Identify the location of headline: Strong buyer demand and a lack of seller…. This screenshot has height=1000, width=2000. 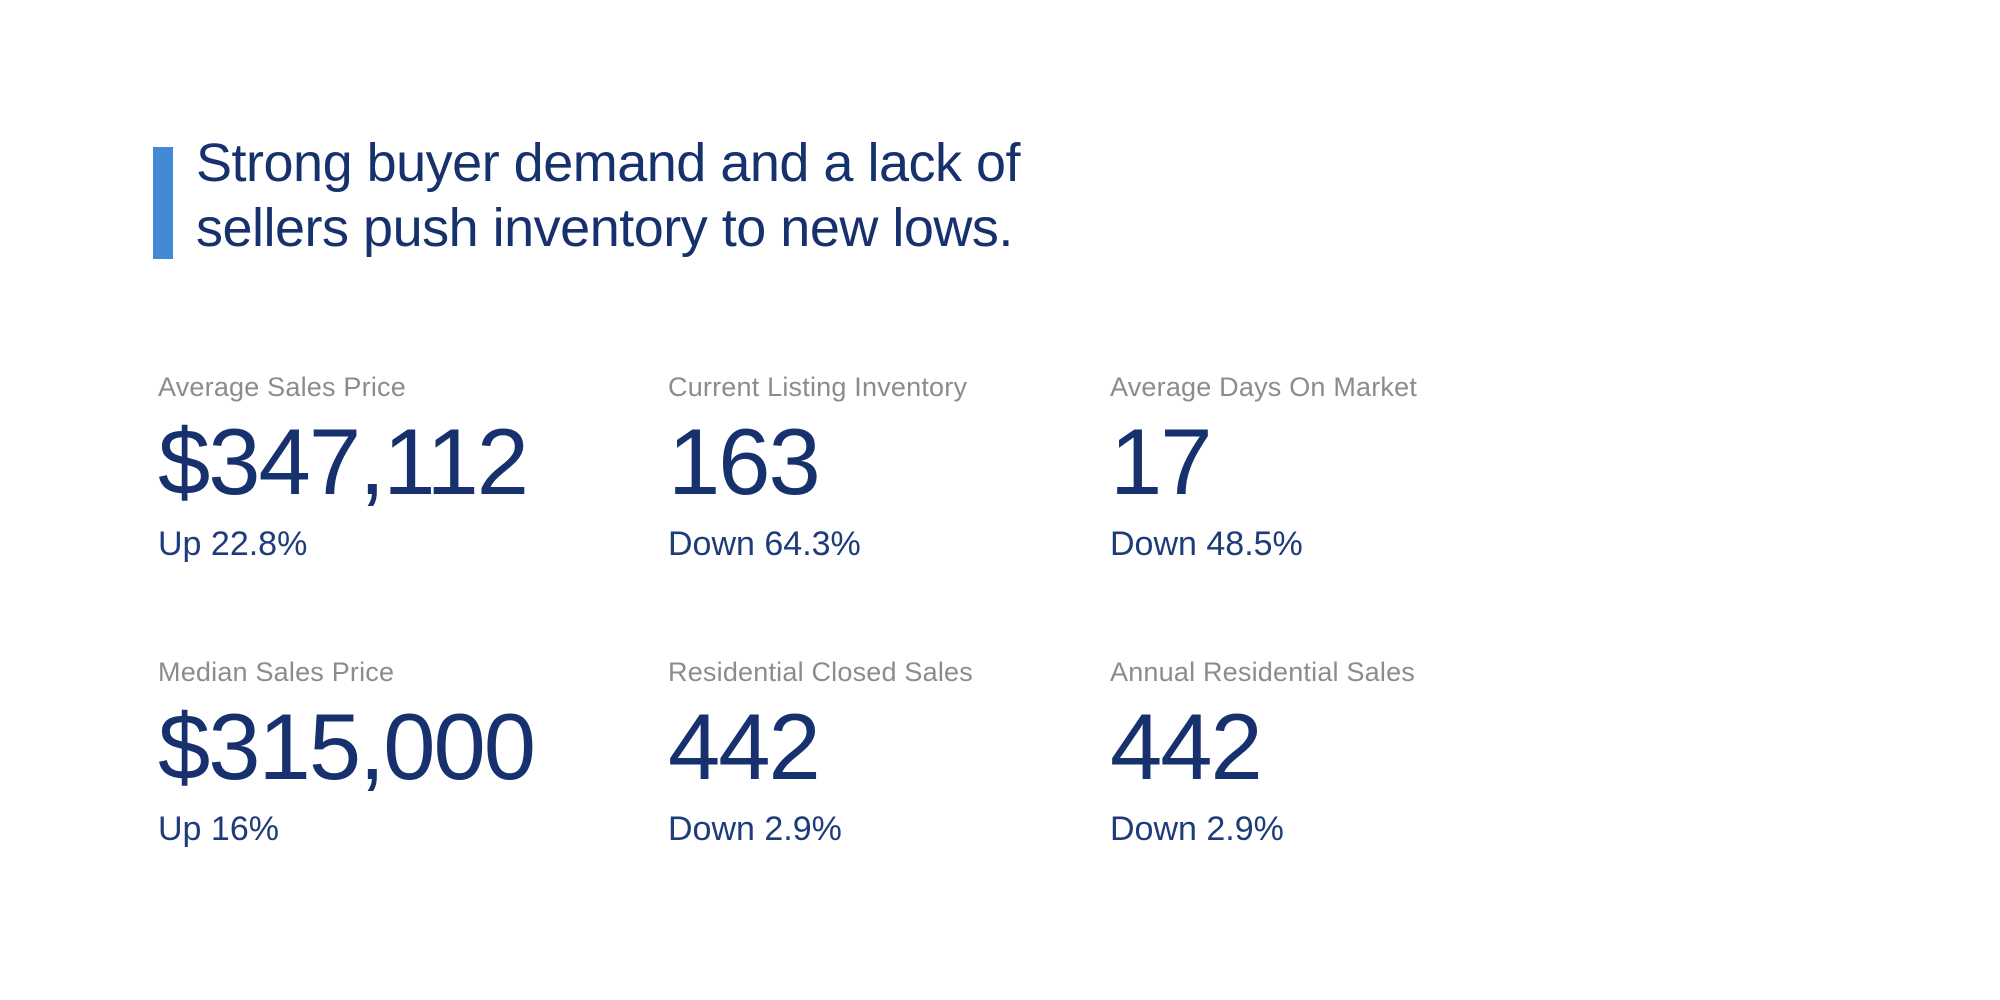
(587, 196).